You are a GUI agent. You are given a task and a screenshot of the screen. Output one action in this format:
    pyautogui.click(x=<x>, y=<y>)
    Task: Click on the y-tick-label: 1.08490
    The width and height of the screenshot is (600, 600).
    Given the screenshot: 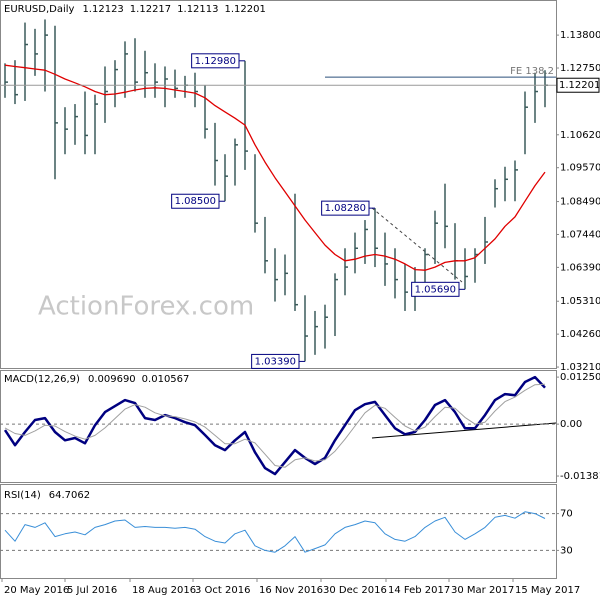 What is the action you would take?
    pyautogui.click(x=580, y=202)
    